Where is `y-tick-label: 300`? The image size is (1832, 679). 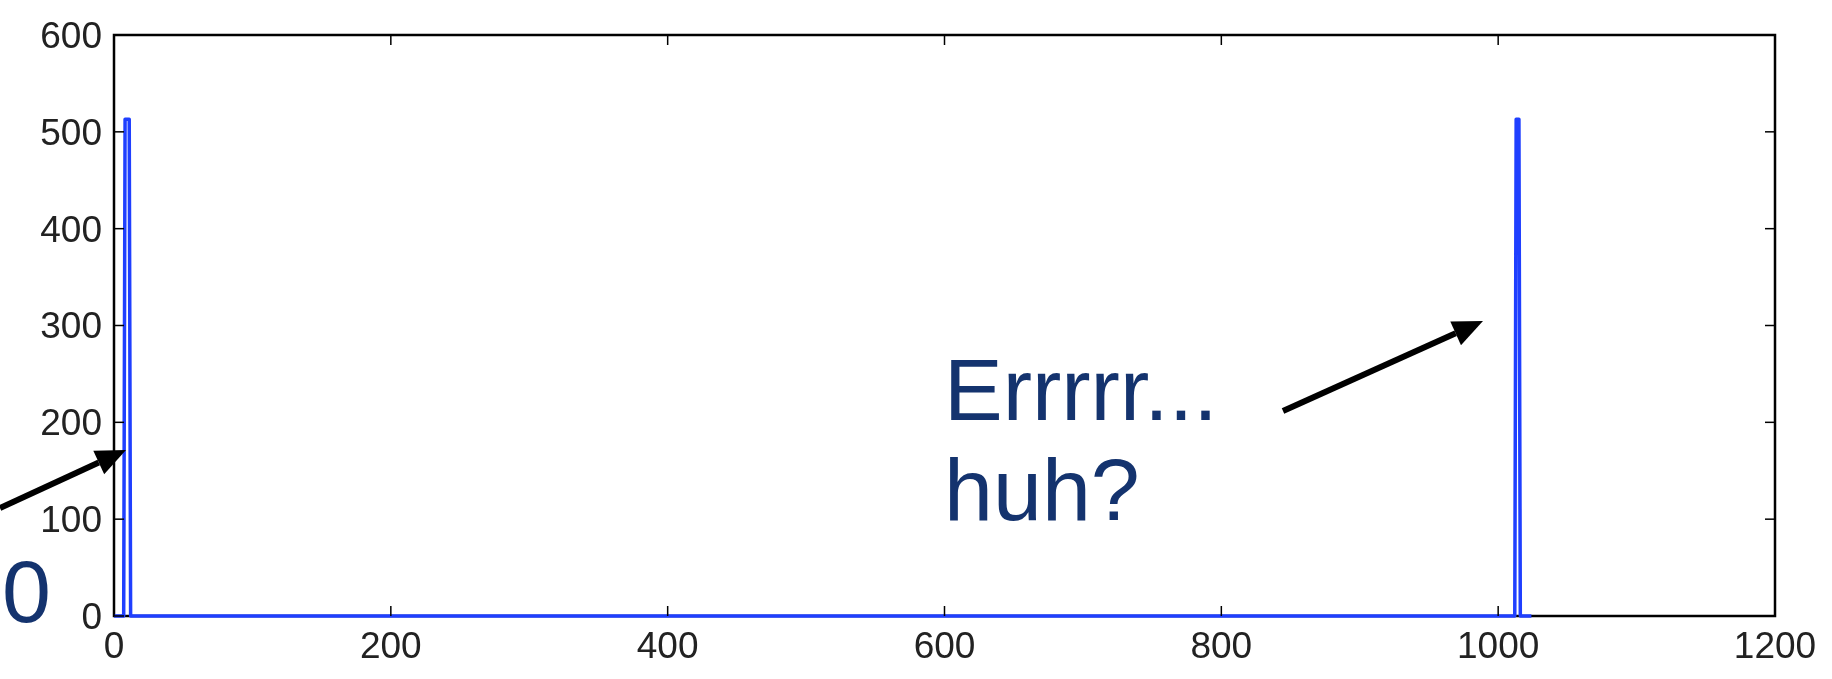
y-tick-label: 300 is located at coordinates (71, 326).